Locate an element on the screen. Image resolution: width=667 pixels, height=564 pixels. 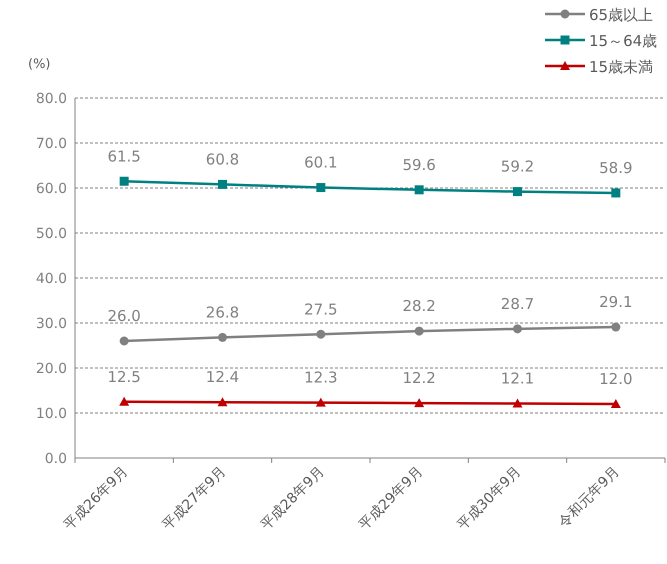
data-label: 12.3 is located at coordinates (321, 377).